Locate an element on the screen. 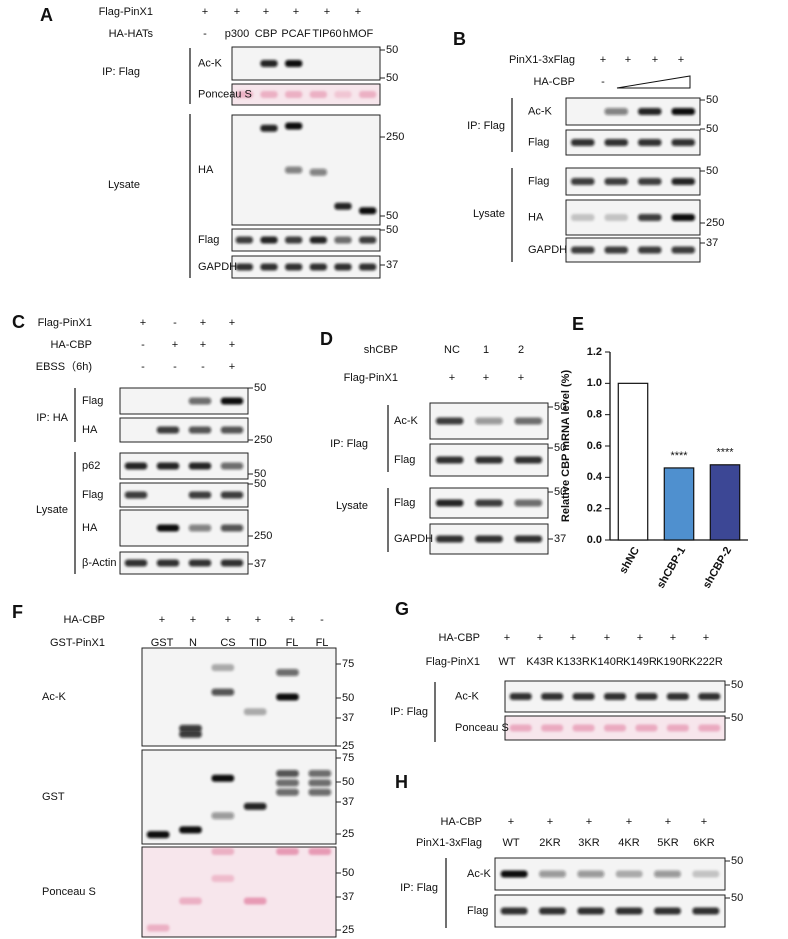  condition-label: shCBP is located at coordinates (381, 350).